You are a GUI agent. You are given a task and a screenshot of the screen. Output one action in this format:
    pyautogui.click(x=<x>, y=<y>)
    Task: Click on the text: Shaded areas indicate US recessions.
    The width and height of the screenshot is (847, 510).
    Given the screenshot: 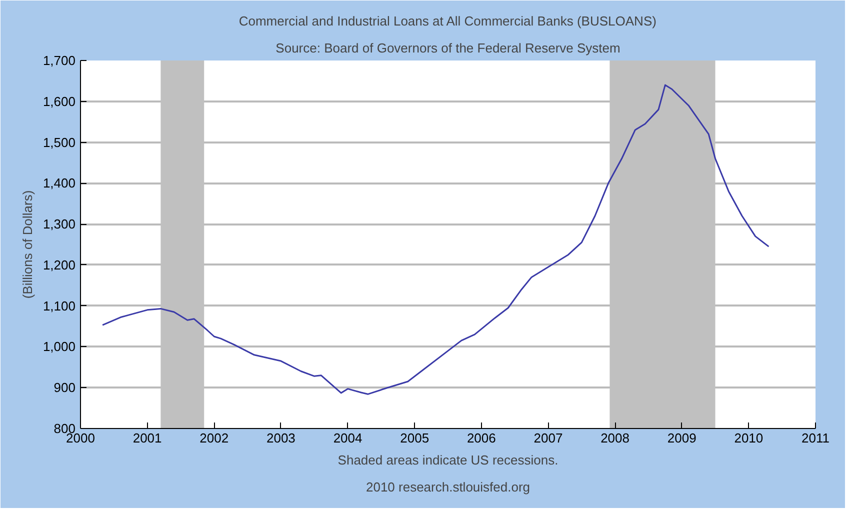 What is the action you would take?
    pyautogui.click(x=448, y=460)
    